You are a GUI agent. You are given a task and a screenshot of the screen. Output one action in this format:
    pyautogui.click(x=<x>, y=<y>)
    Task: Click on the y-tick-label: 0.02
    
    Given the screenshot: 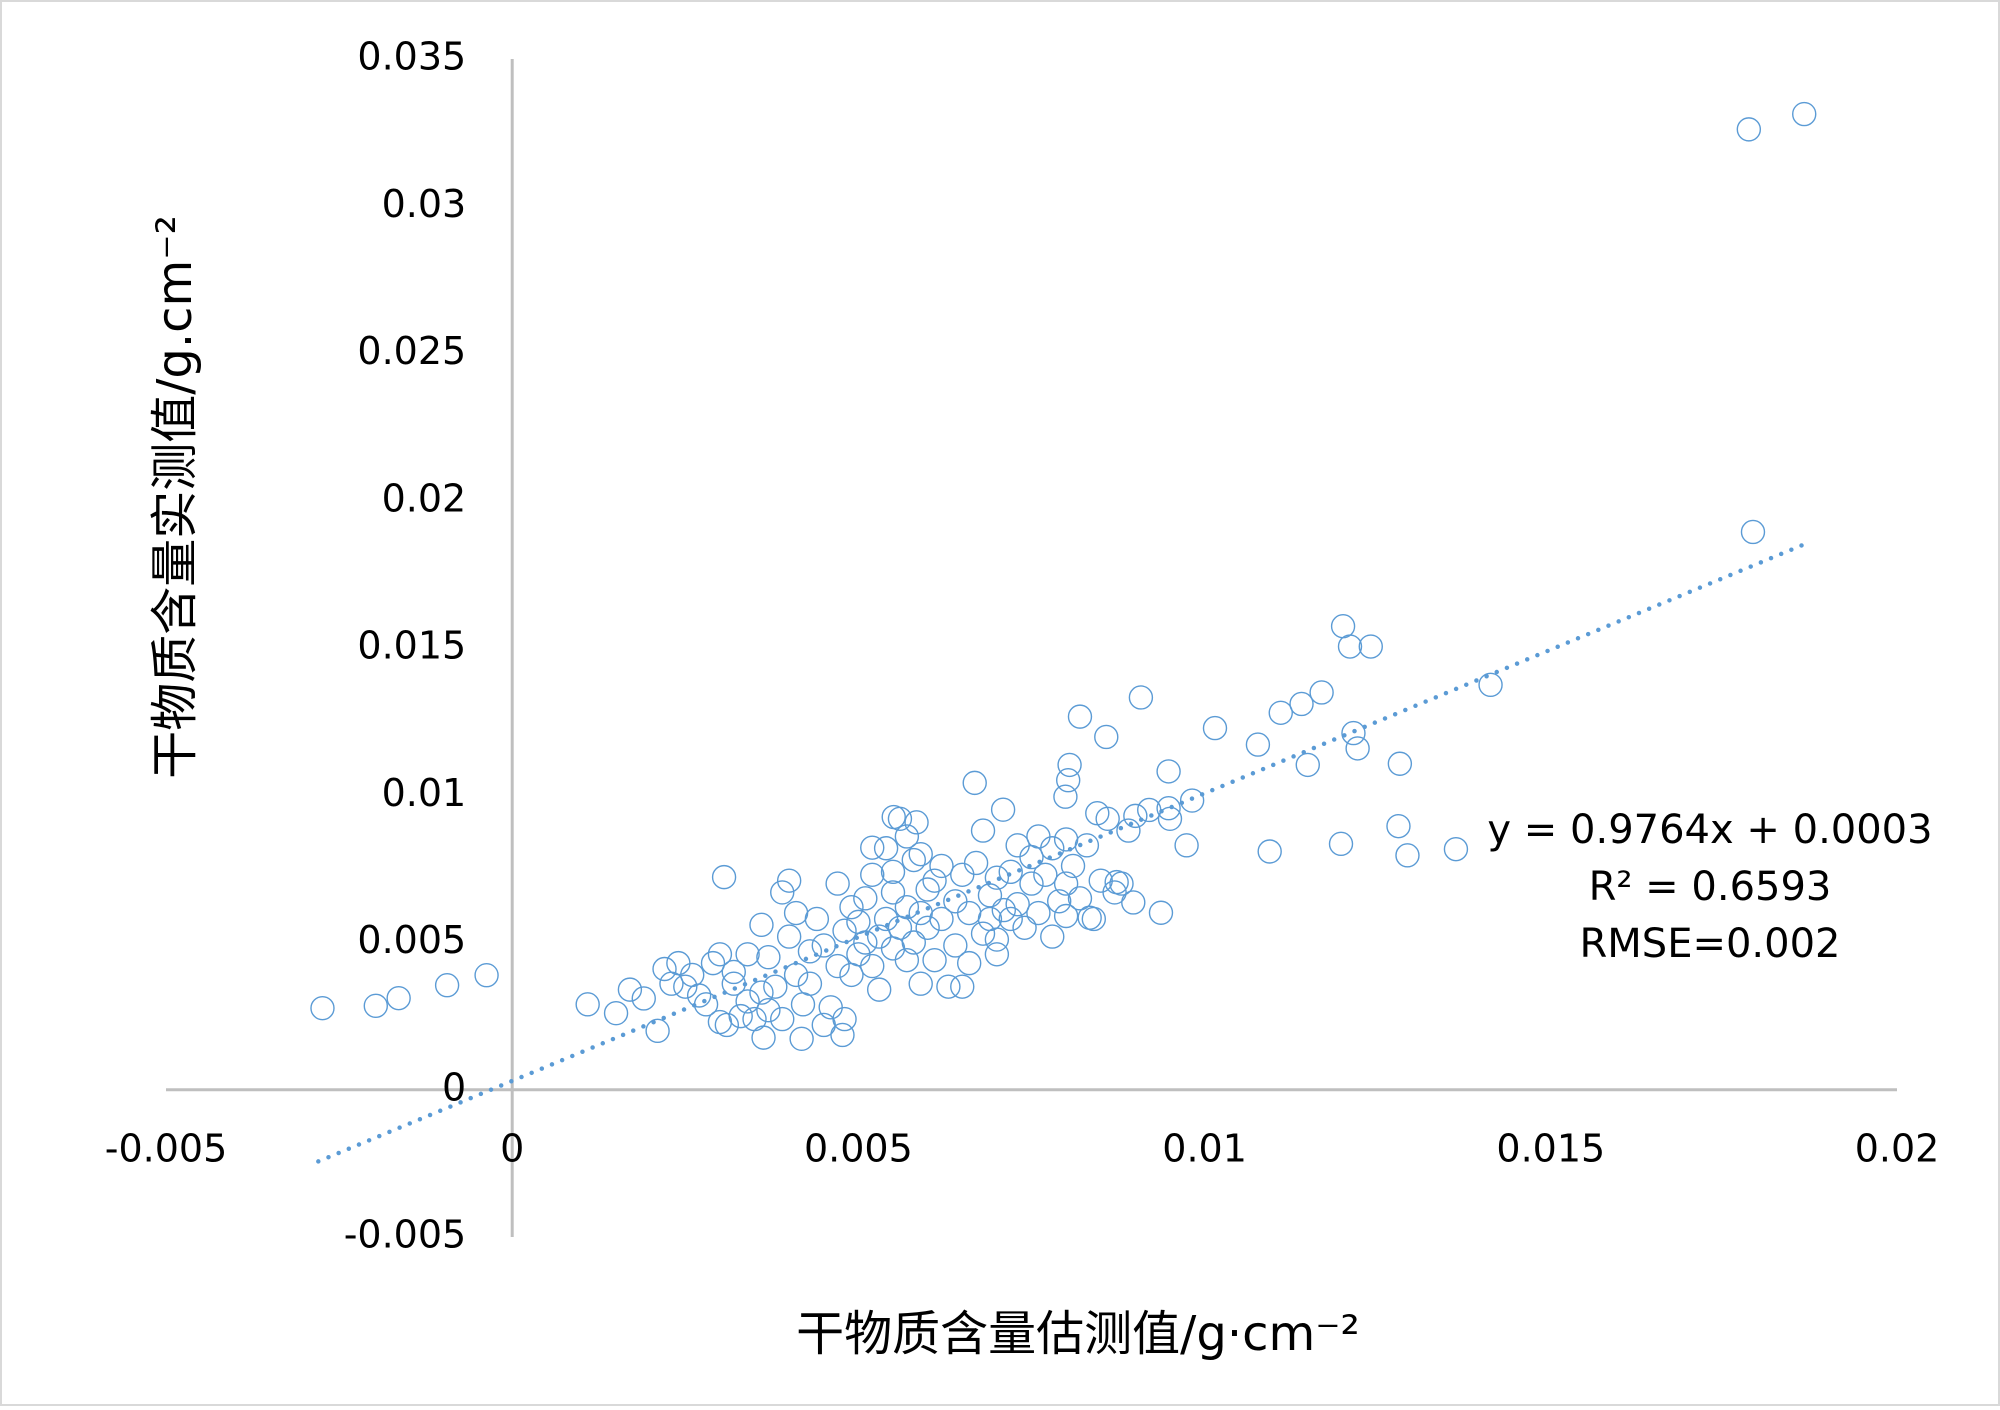 What is the action you would take?
    pyautogui.click(x=424, y=498)
    